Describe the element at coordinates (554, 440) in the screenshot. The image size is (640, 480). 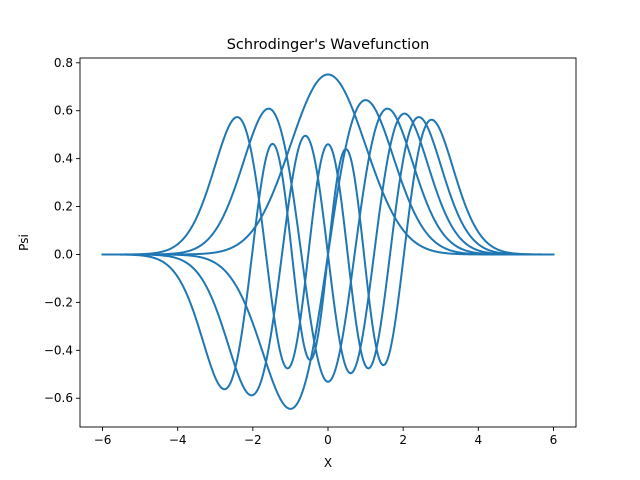
I see `x-tick-label: 6` at that location.